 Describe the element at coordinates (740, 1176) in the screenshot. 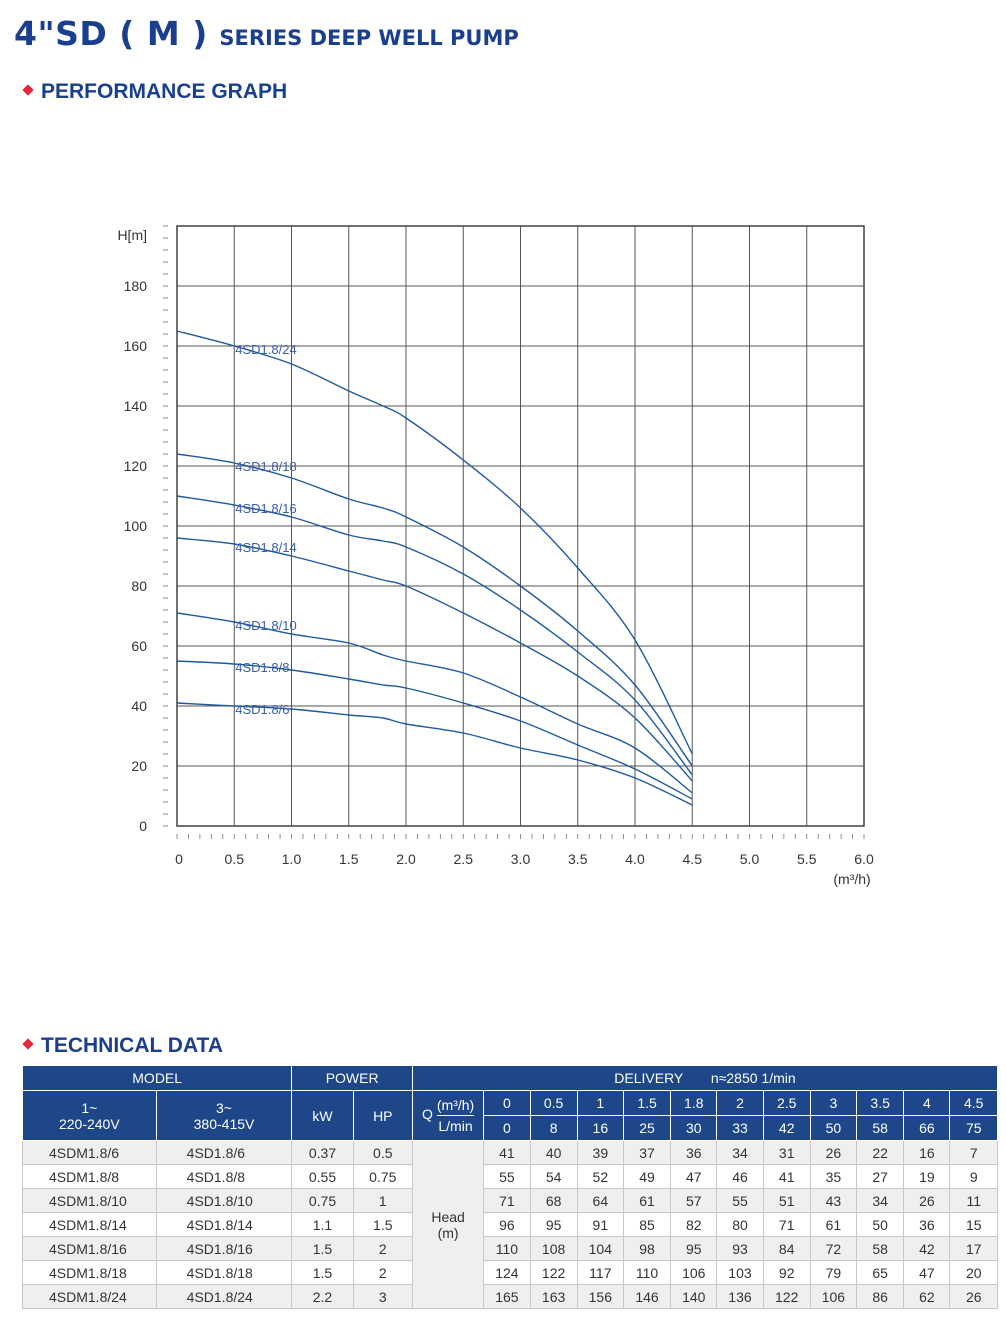

I see `head-value-cell: 46` at that location.